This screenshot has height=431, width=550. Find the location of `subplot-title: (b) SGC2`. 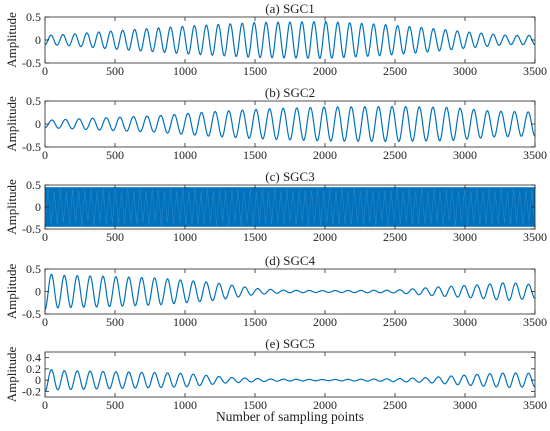

subplot-title: (b) SGC2 is located at coordinates (290, 92).